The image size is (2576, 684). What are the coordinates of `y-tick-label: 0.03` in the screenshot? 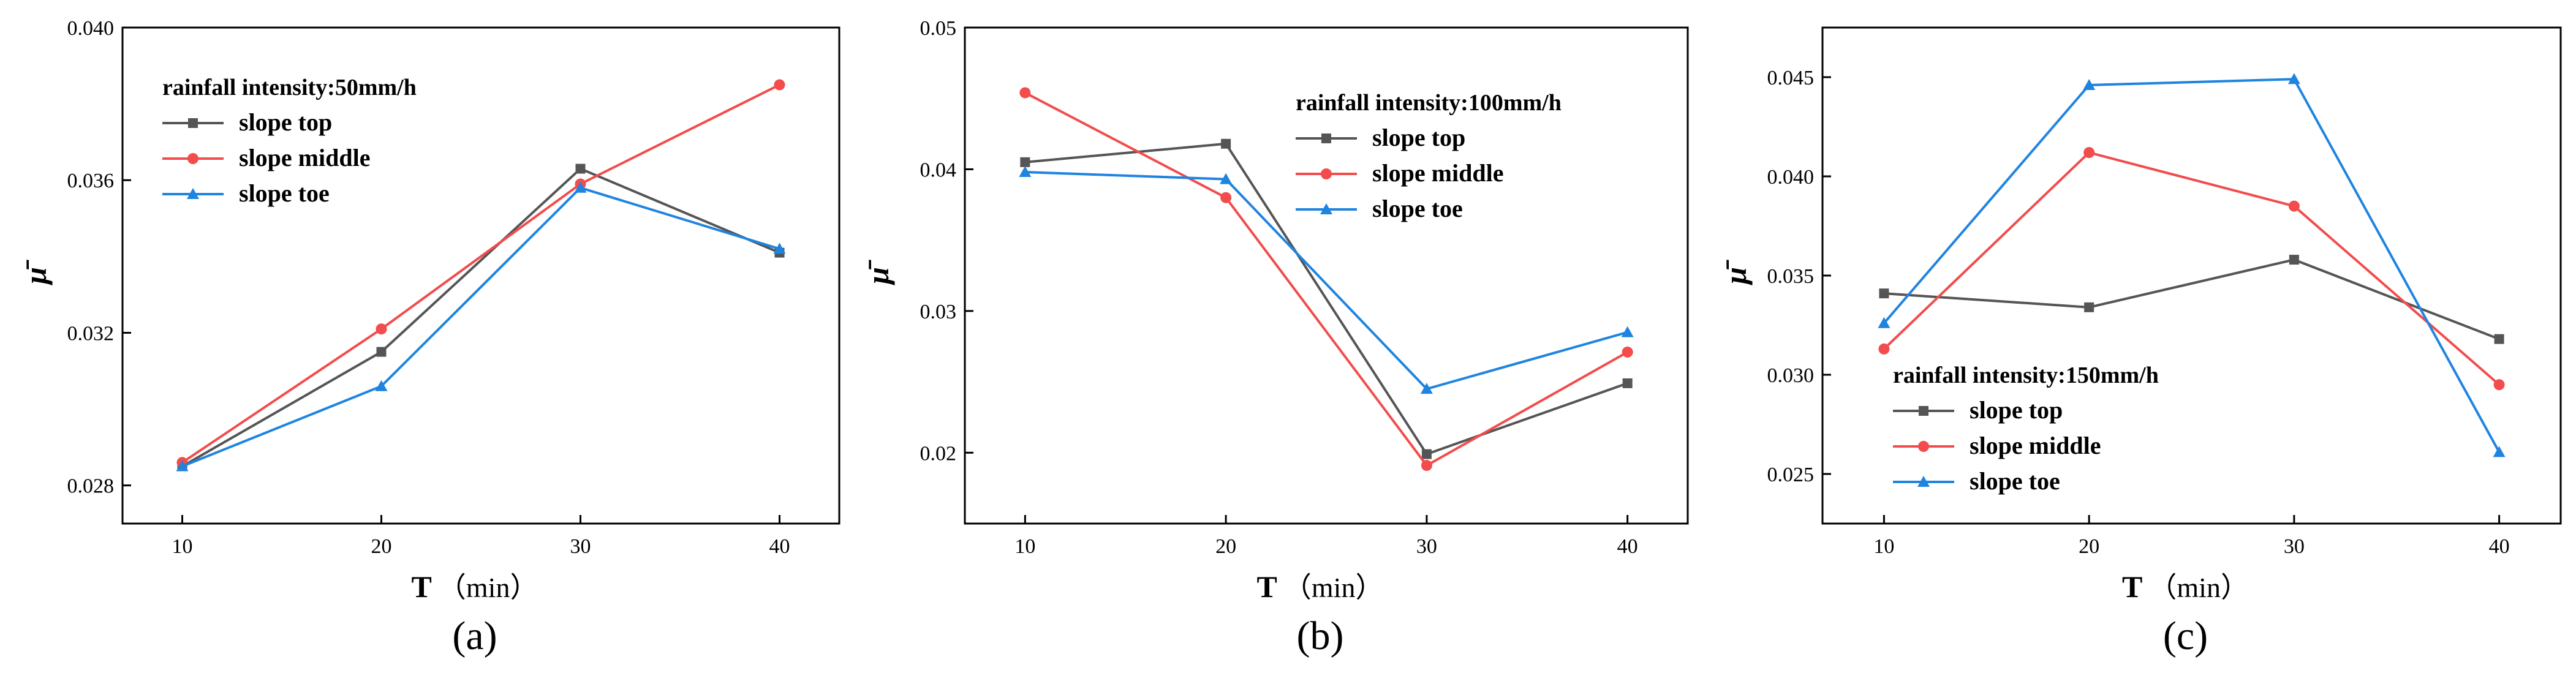 It's located at (938, 312).